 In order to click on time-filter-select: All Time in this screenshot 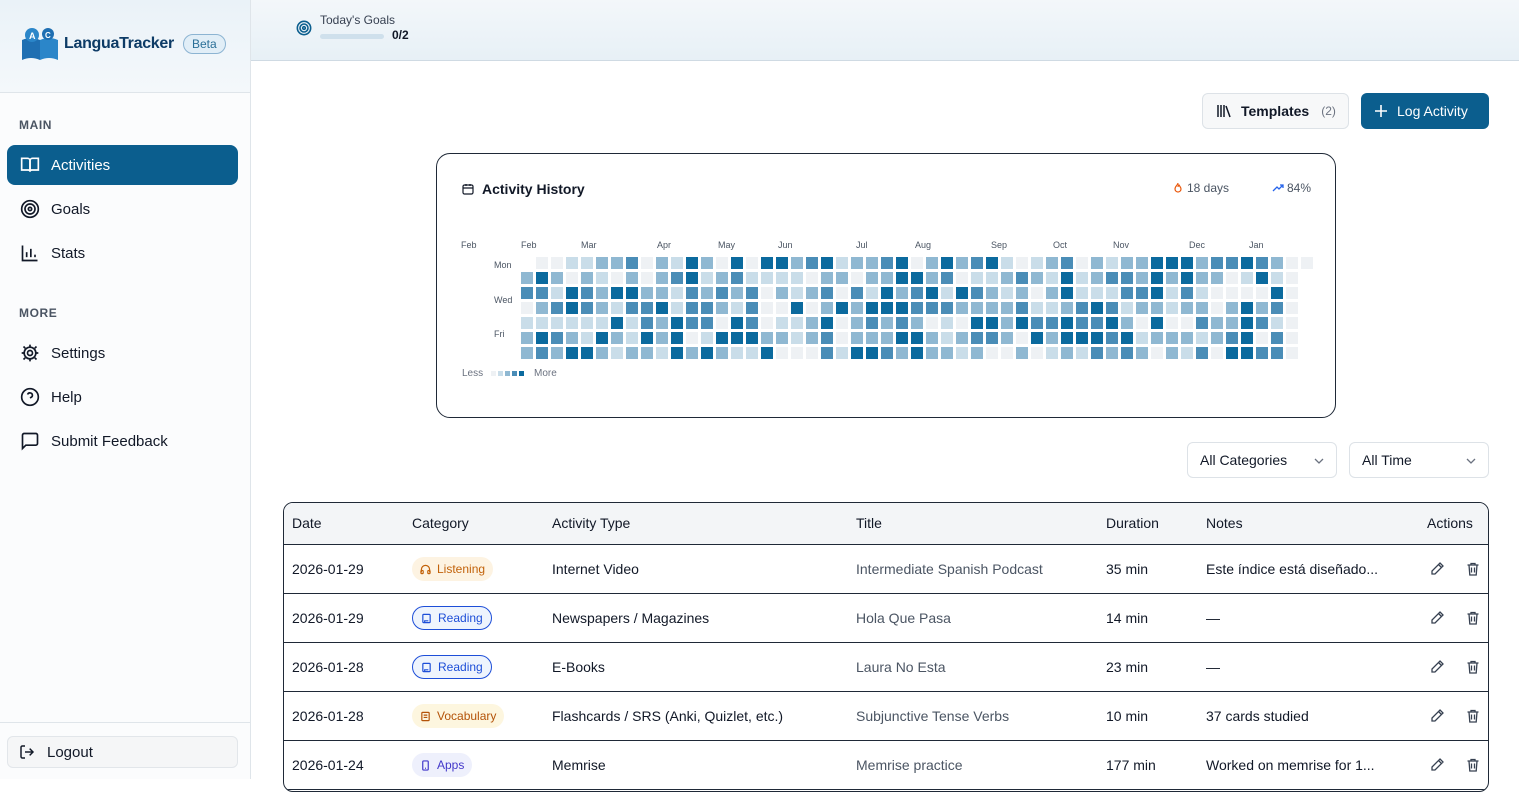, I will do `click(1419, 460)`.